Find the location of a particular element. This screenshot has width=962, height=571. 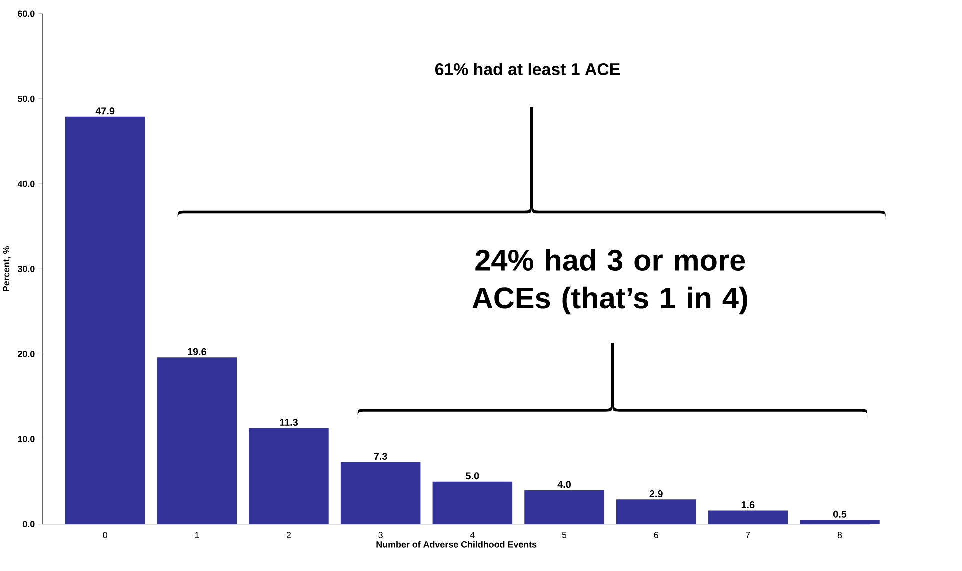

y-tick-label: 0.0 is located at coordinates (29, 524).